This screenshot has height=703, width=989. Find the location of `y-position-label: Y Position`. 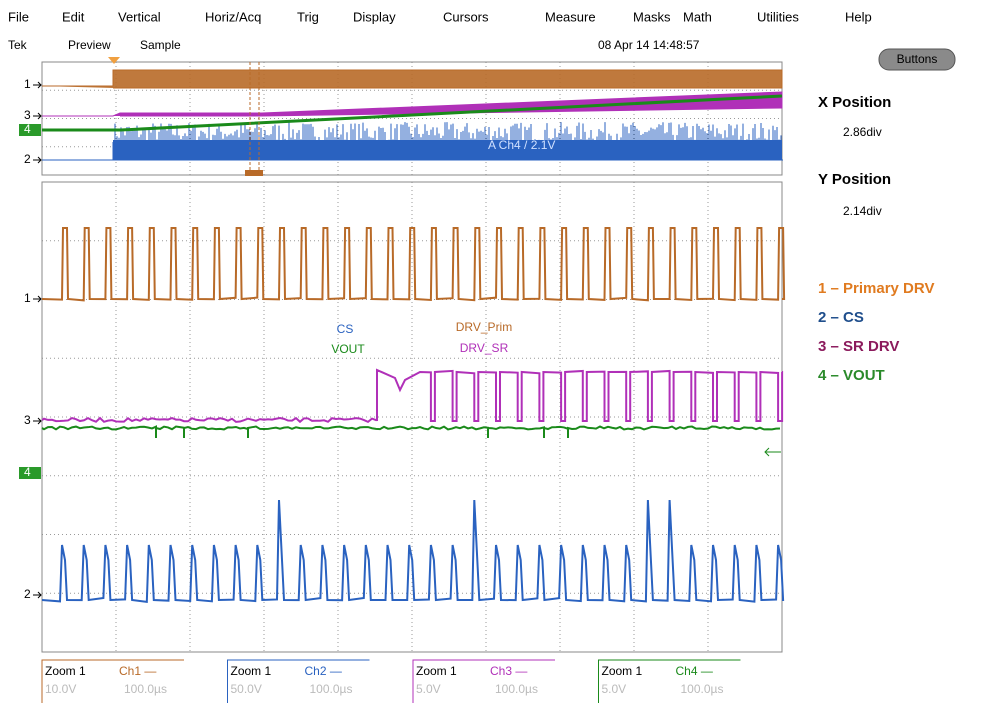

y-position-label: Y Position is located at coordinates (854, 179).